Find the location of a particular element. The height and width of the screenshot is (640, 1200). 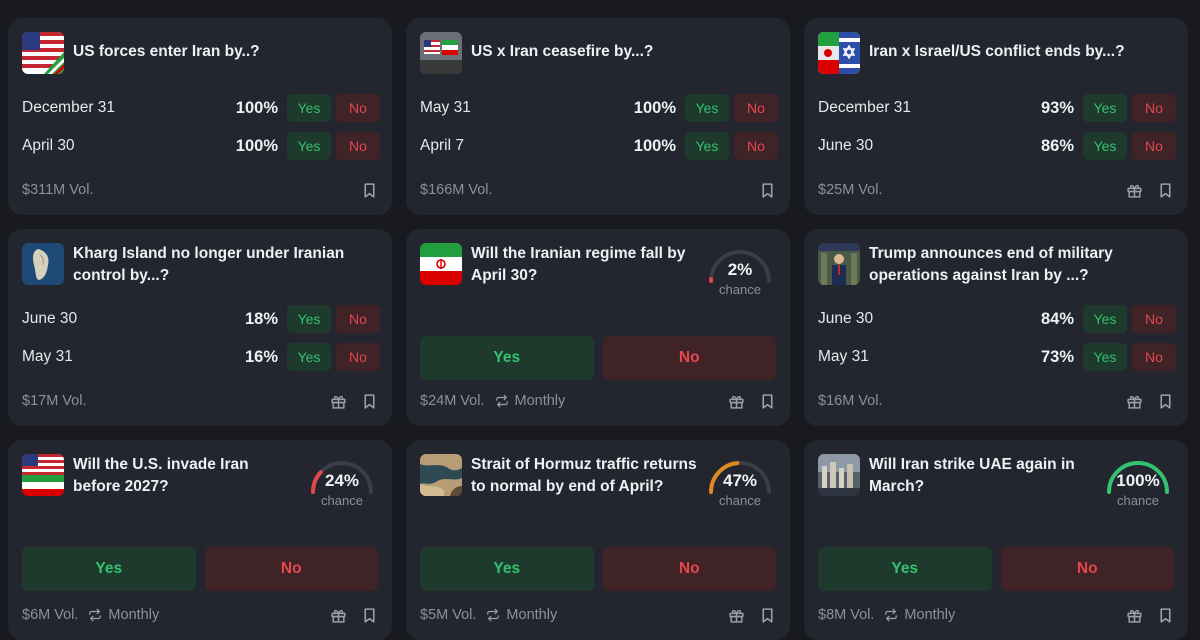

us-iran-flags-thumbnail is located at coordinates (43, 475).